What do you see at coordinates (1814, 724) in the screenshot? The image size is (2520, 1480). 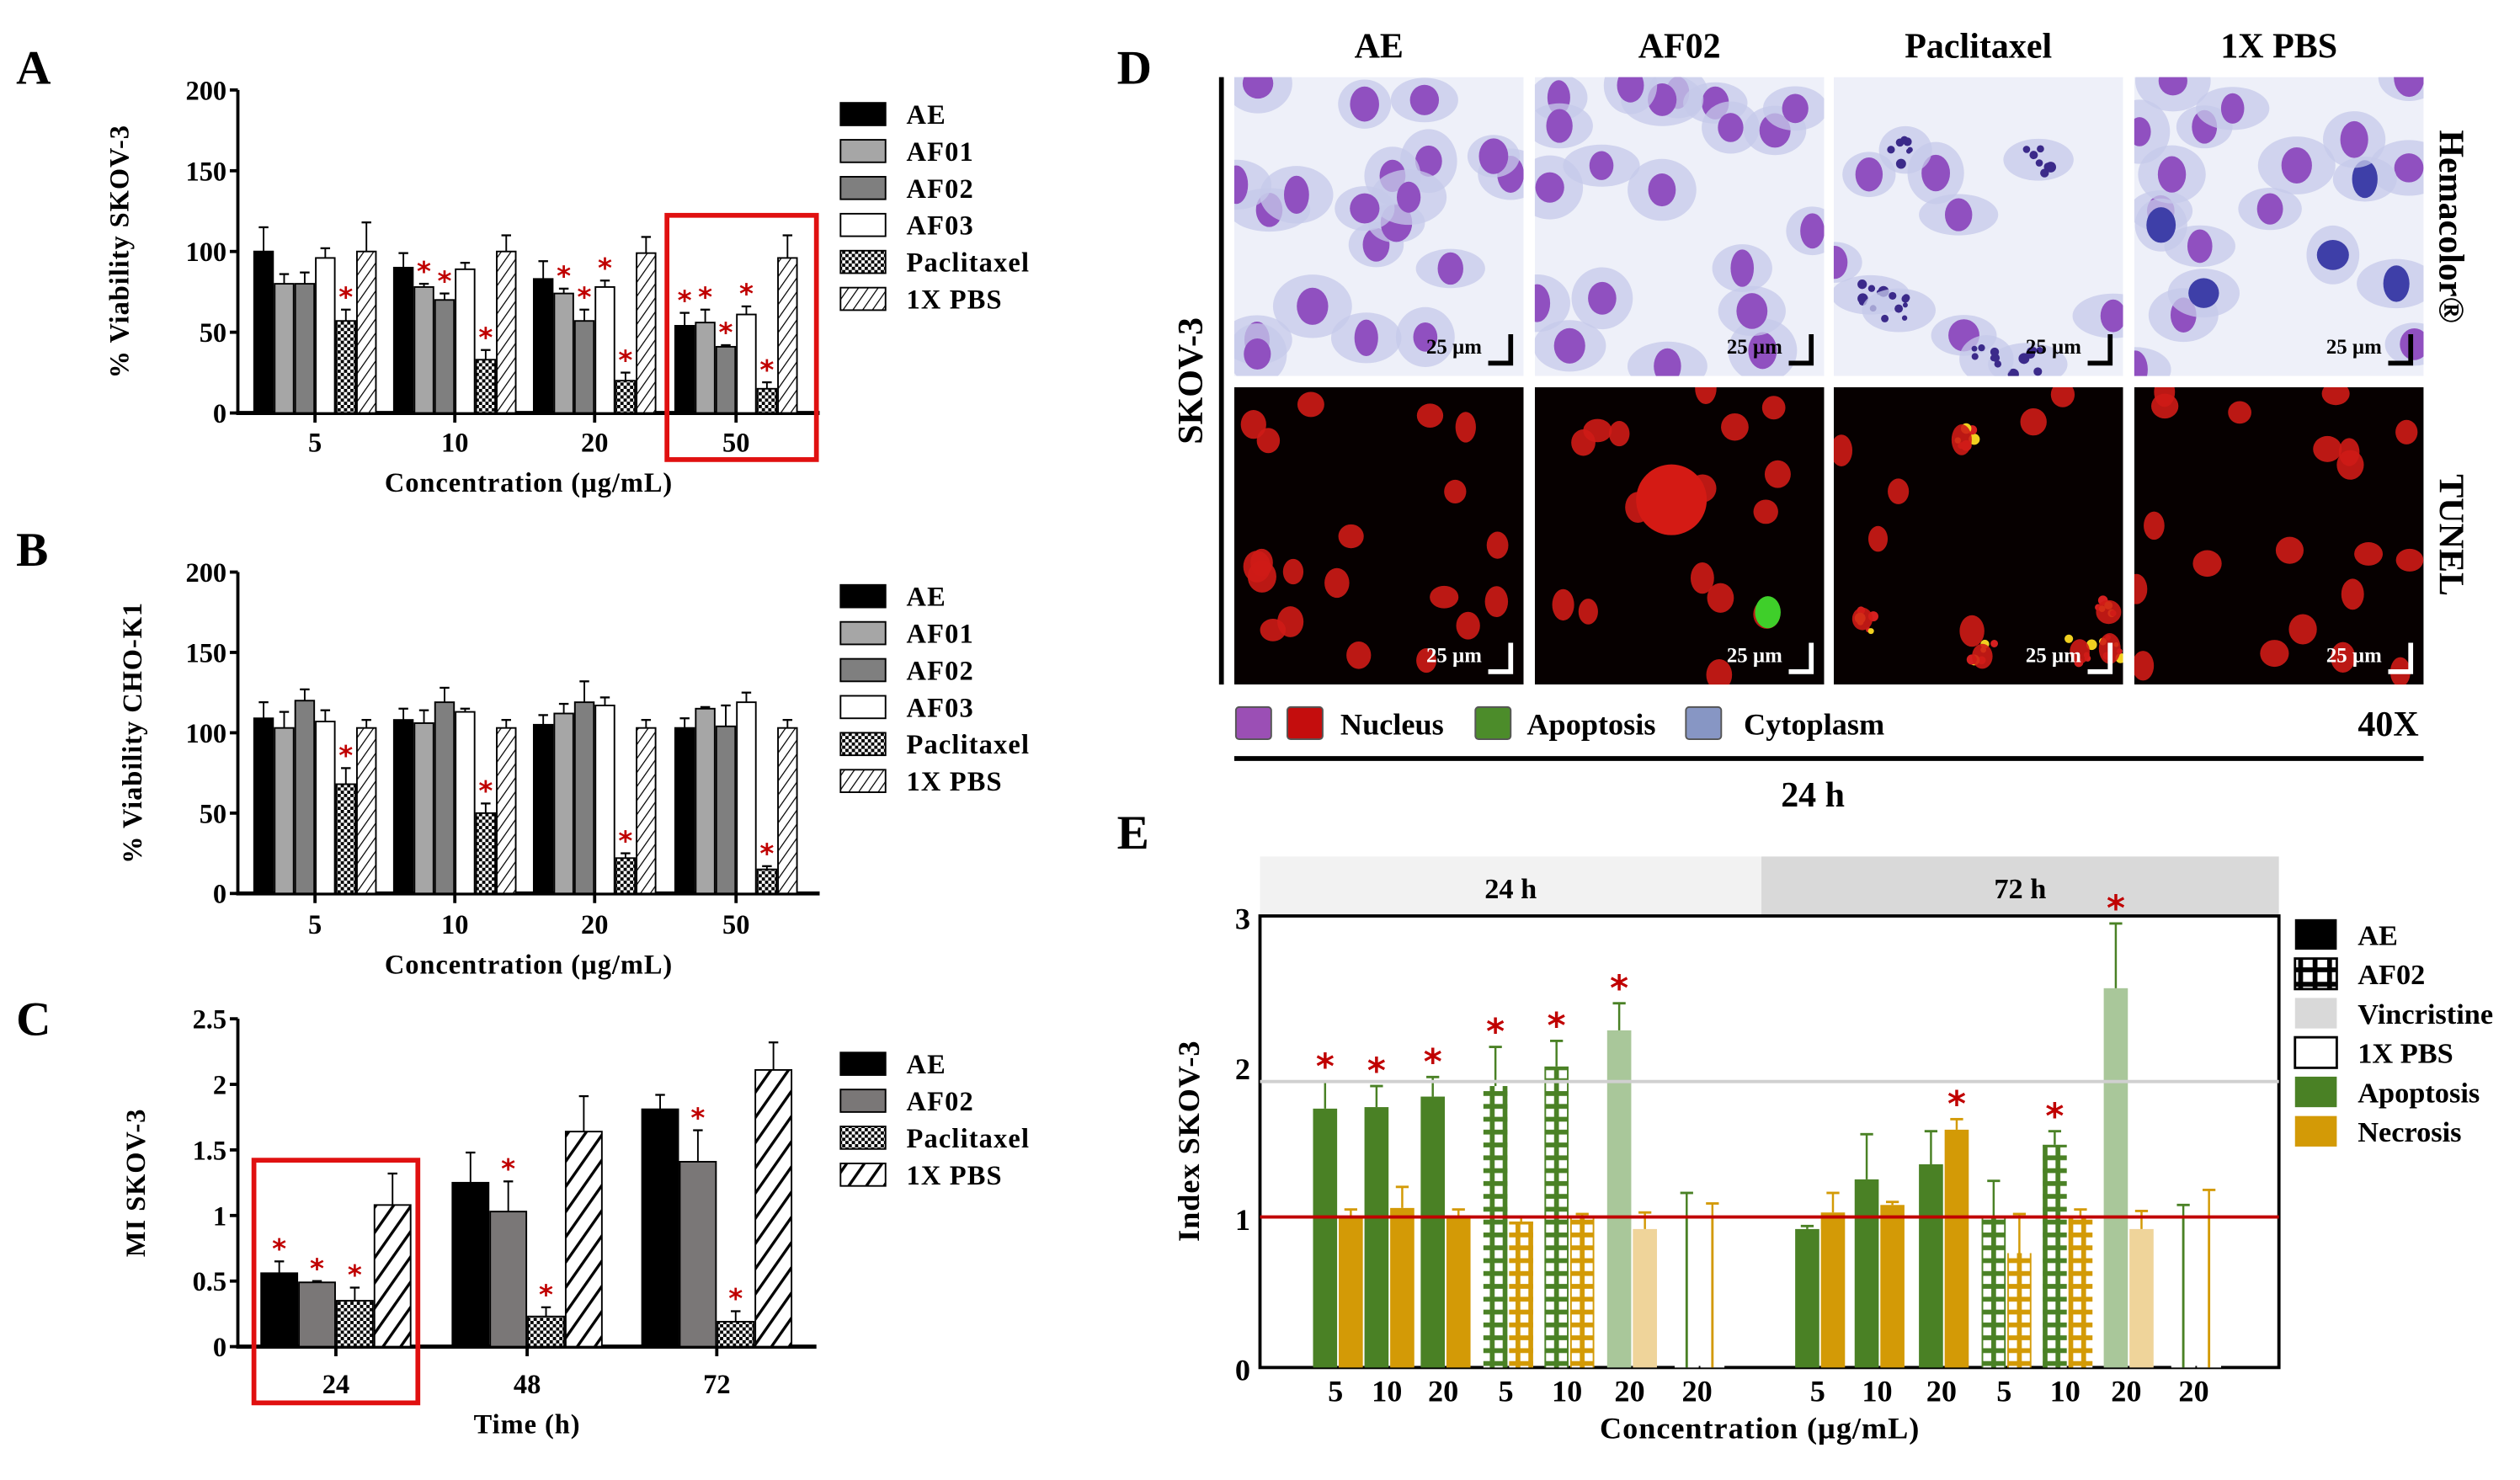 I see `legend-label-cytoplasm: Cytoplasm` at bounding box center [1814, 724].